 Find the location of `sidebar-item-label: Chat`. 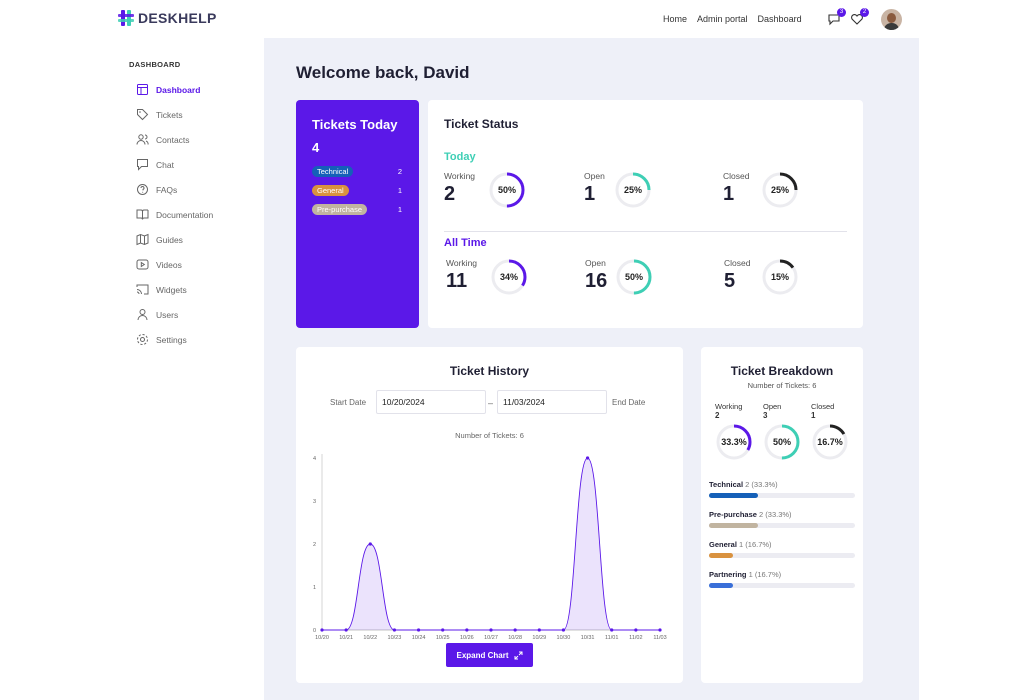

sidebar-item-label: Chat is located at coordinates (165, 164).